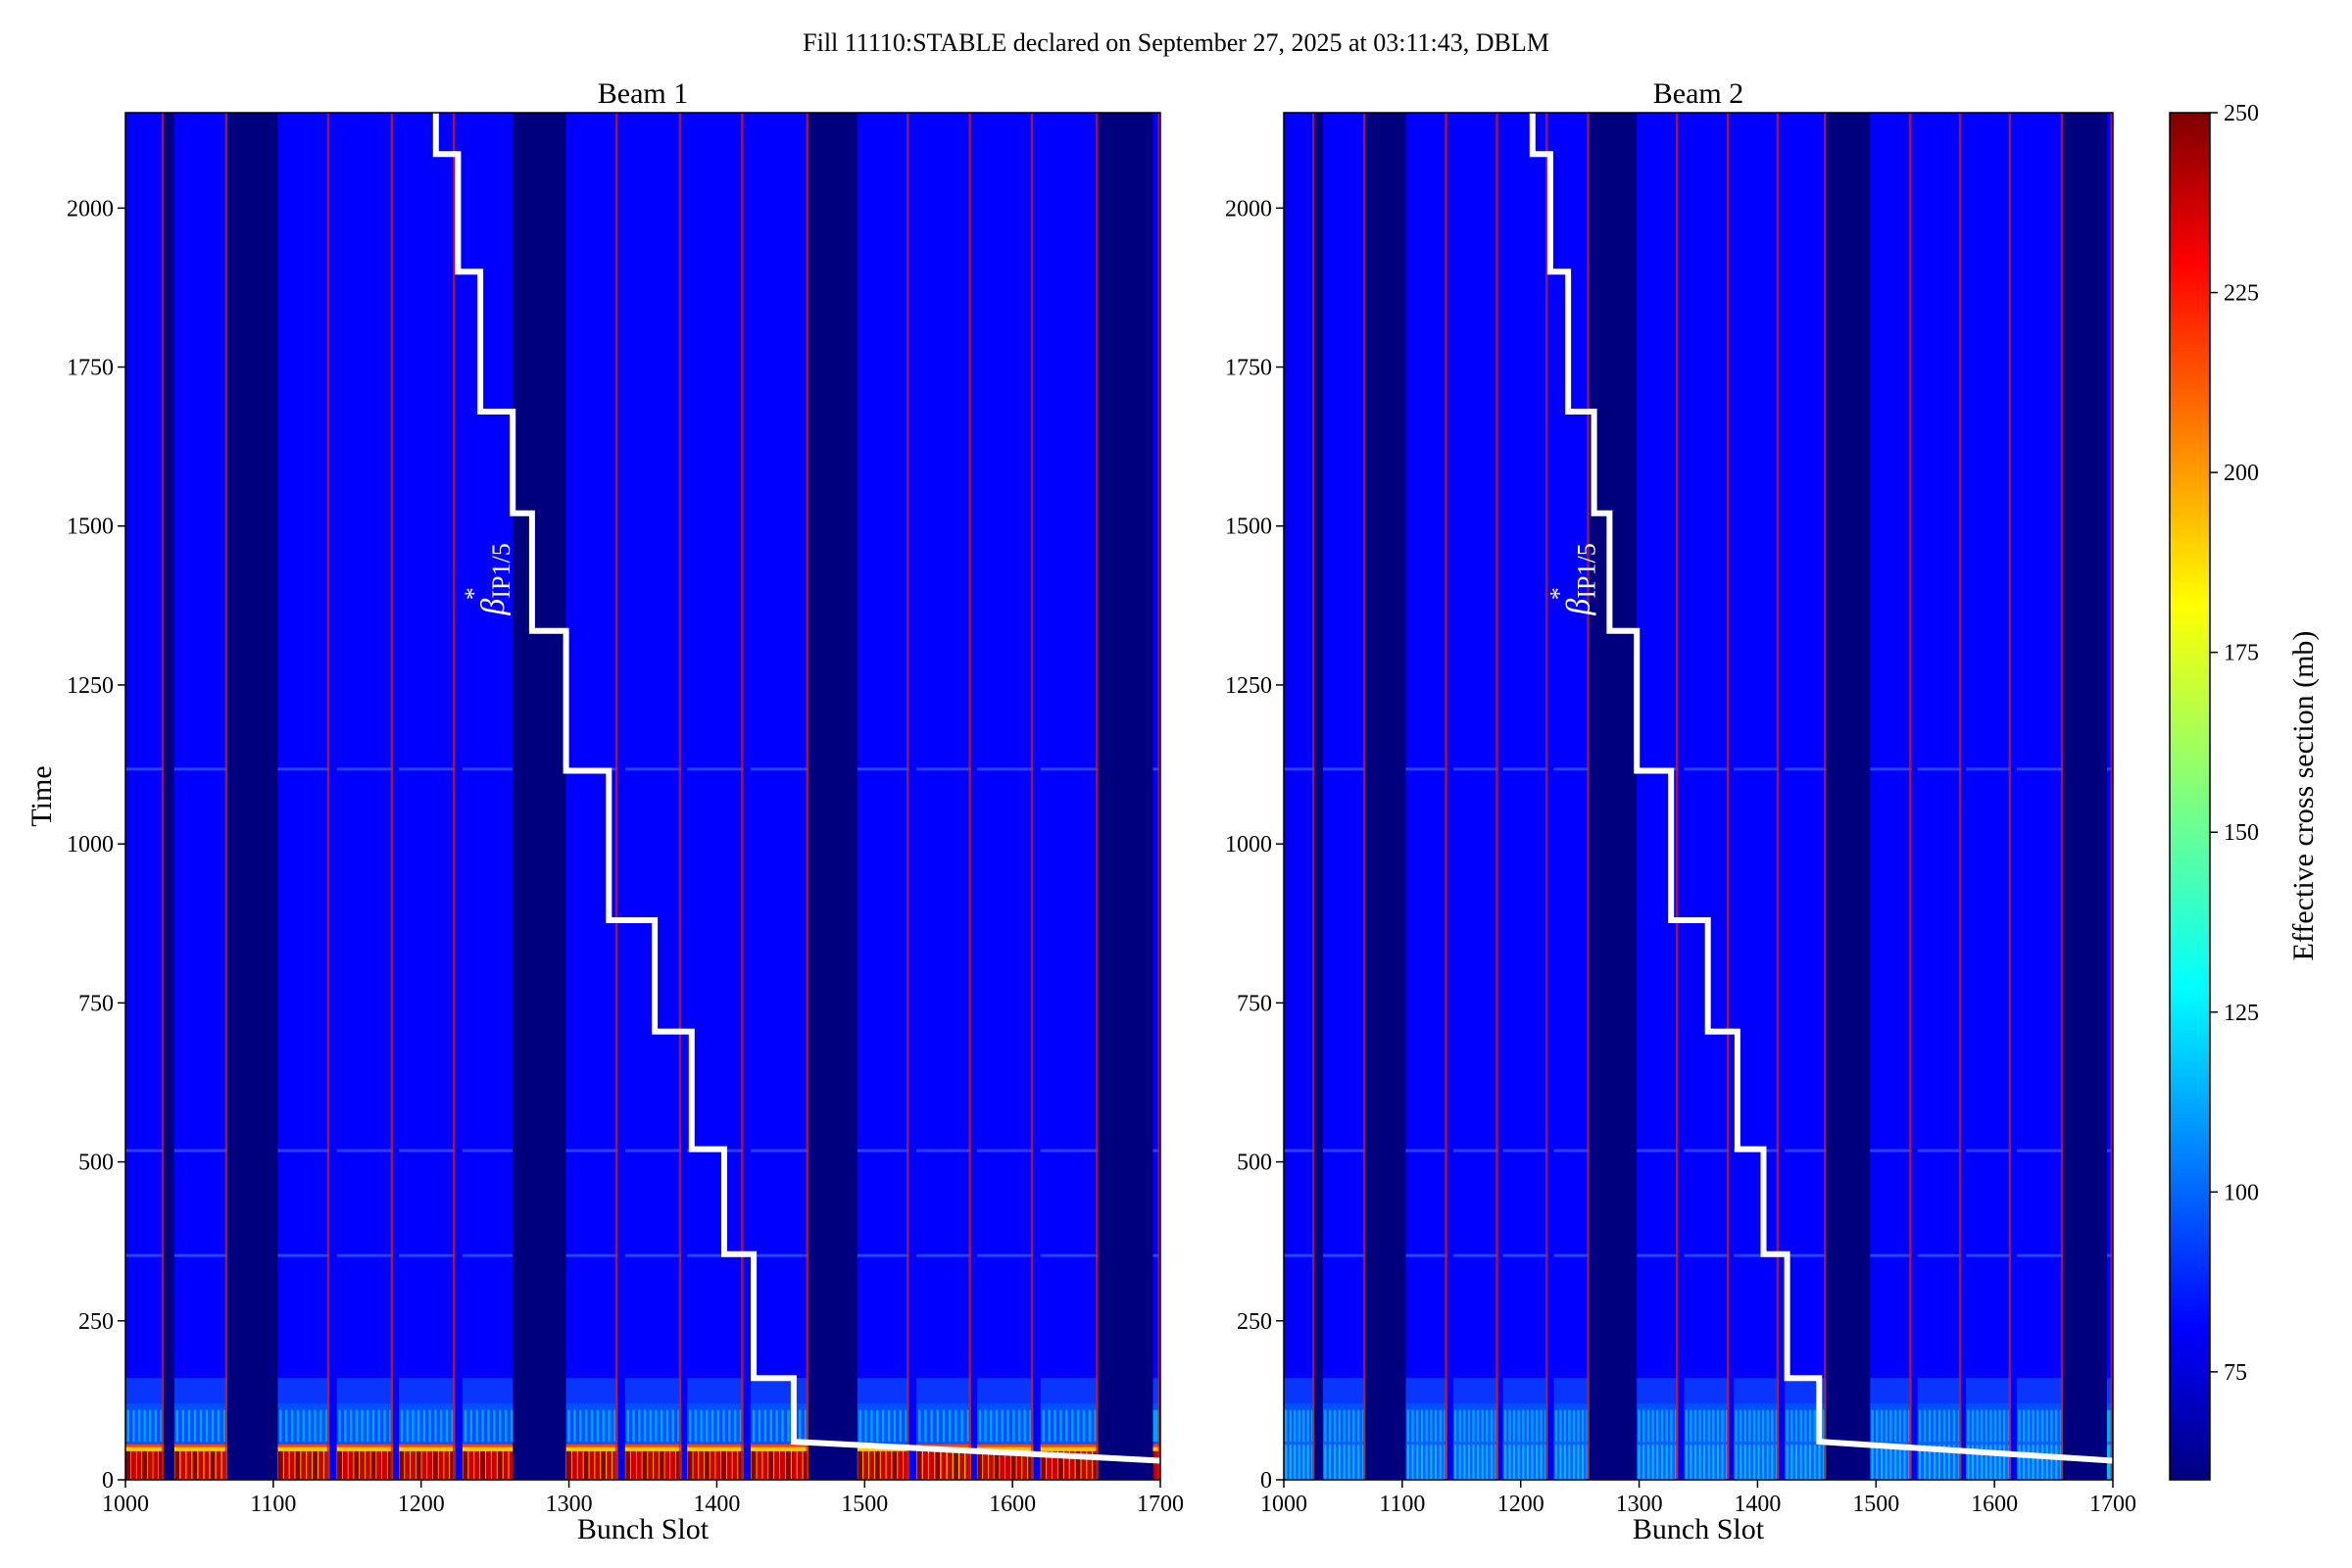  I want to click on beam1-y-tick-label: 1250, so click(90, 686).